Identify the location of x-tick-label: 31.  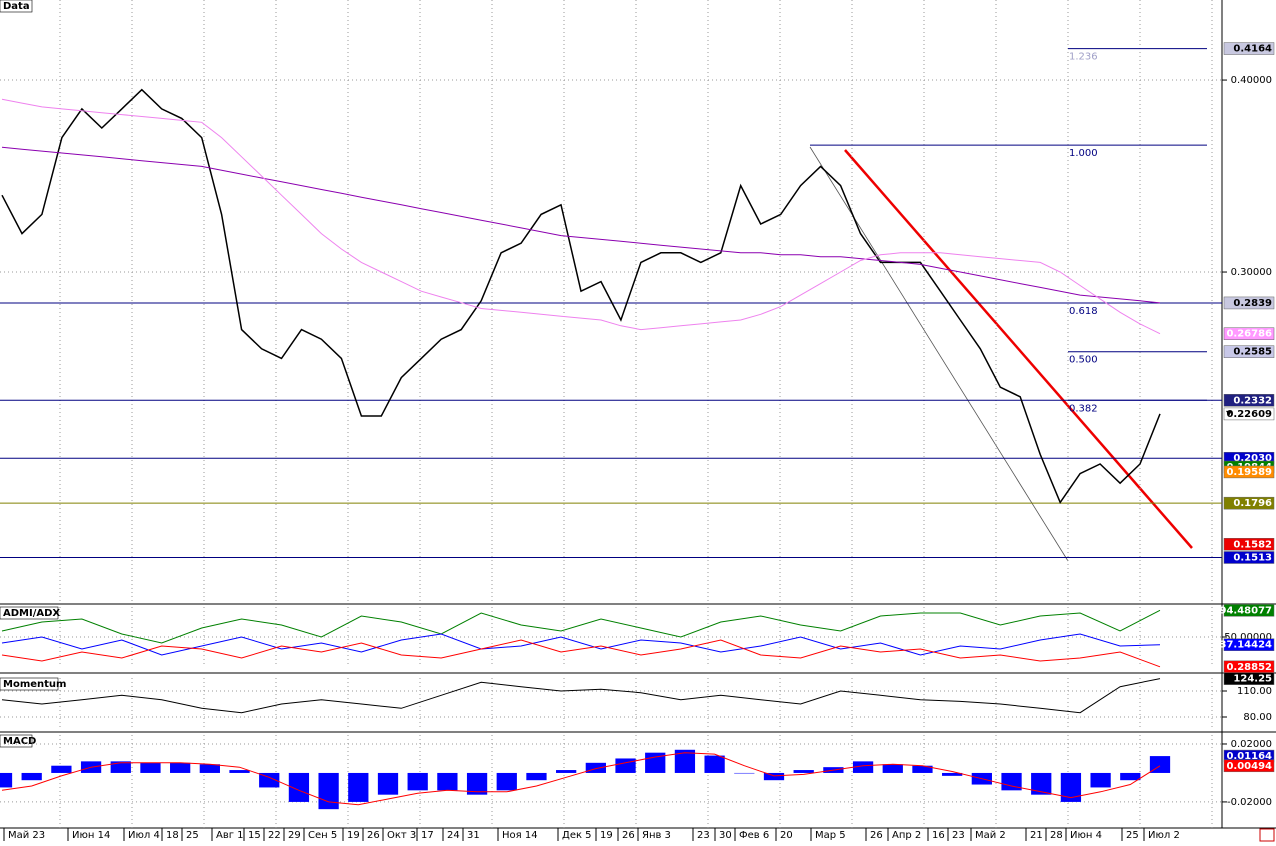
(473, 835).